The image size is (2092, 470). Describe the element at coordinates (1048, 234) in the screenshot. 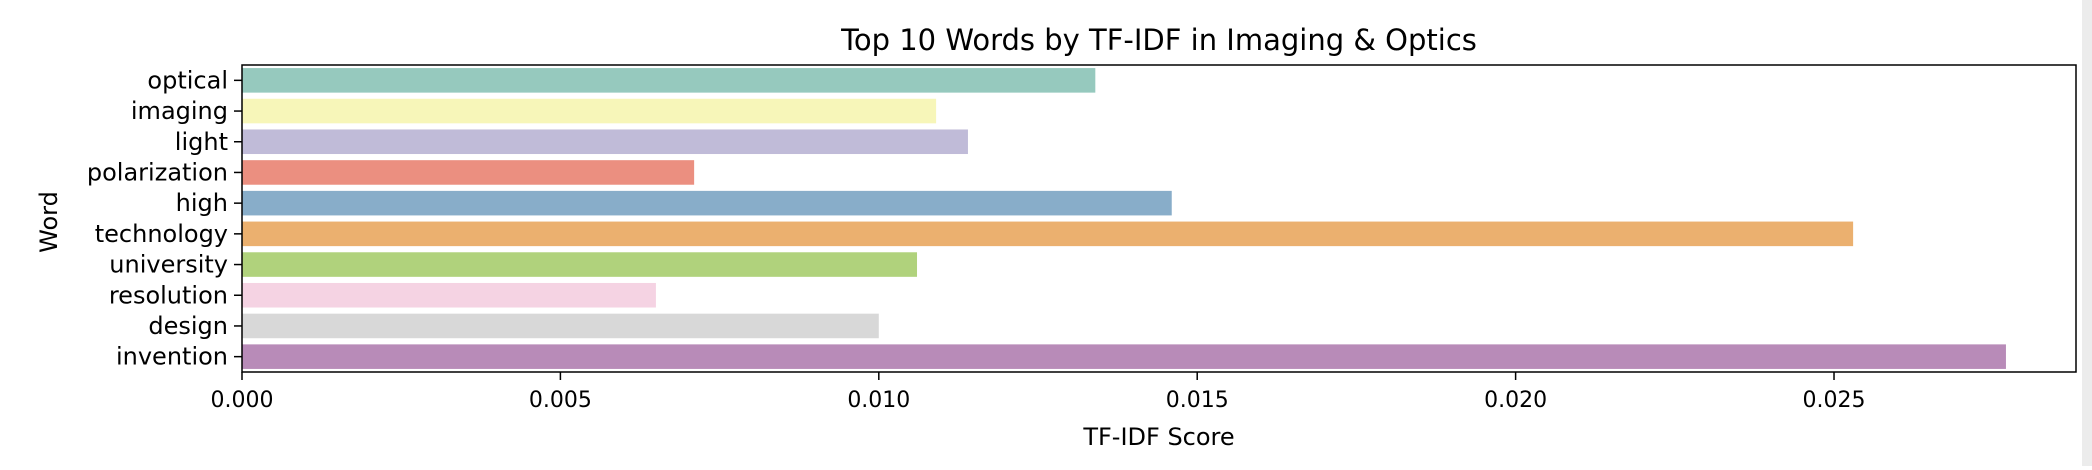

I see `bar-technology` at that location.